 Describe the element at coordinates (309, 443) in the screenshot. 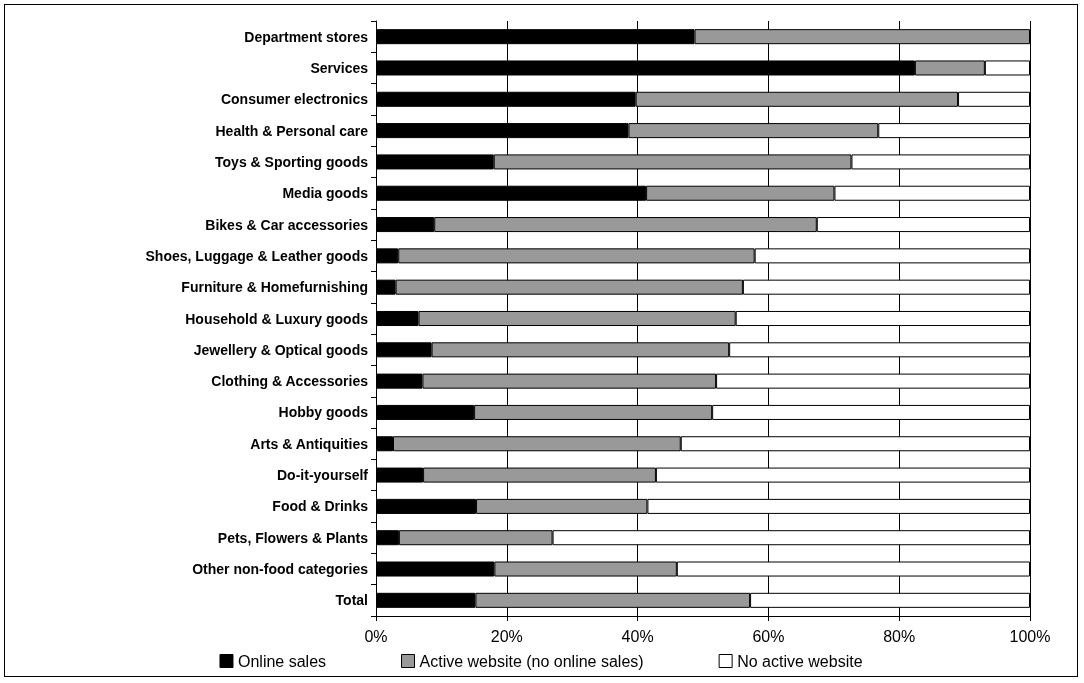

I see `y-tick-label: Arts & Antiquities` at that location.